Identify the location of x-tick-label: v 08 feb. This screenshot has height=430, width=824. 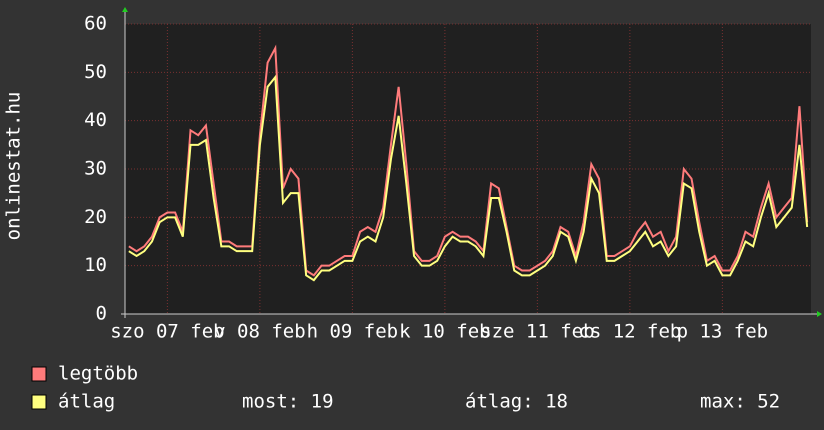
(260, 332).